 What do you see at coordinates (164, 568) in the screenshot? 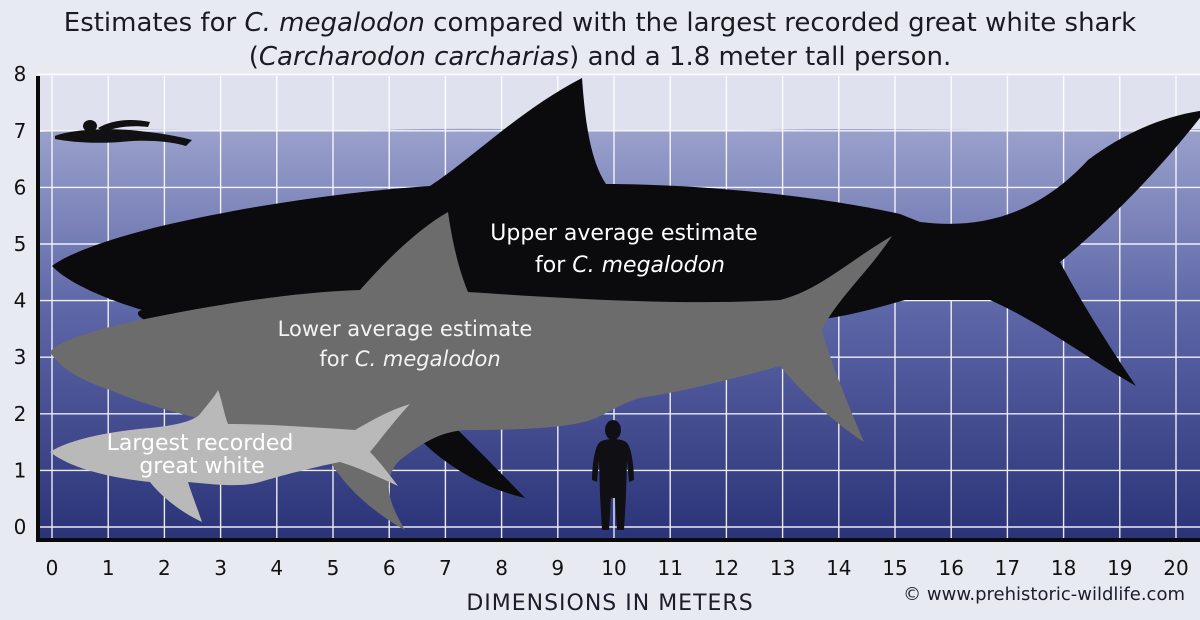
I see `x-tick-label: 2` at bounding box center [164, 568].